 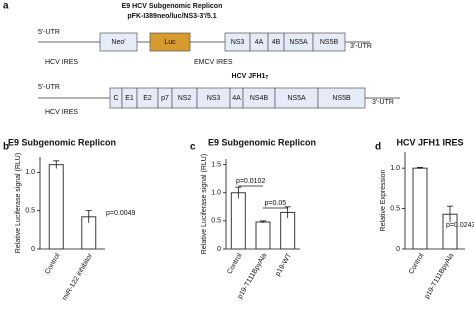 What do you see at coordinates (165, 98) in the screenshot?
I see `segment-label: p7` at bounding box center [165, 98].